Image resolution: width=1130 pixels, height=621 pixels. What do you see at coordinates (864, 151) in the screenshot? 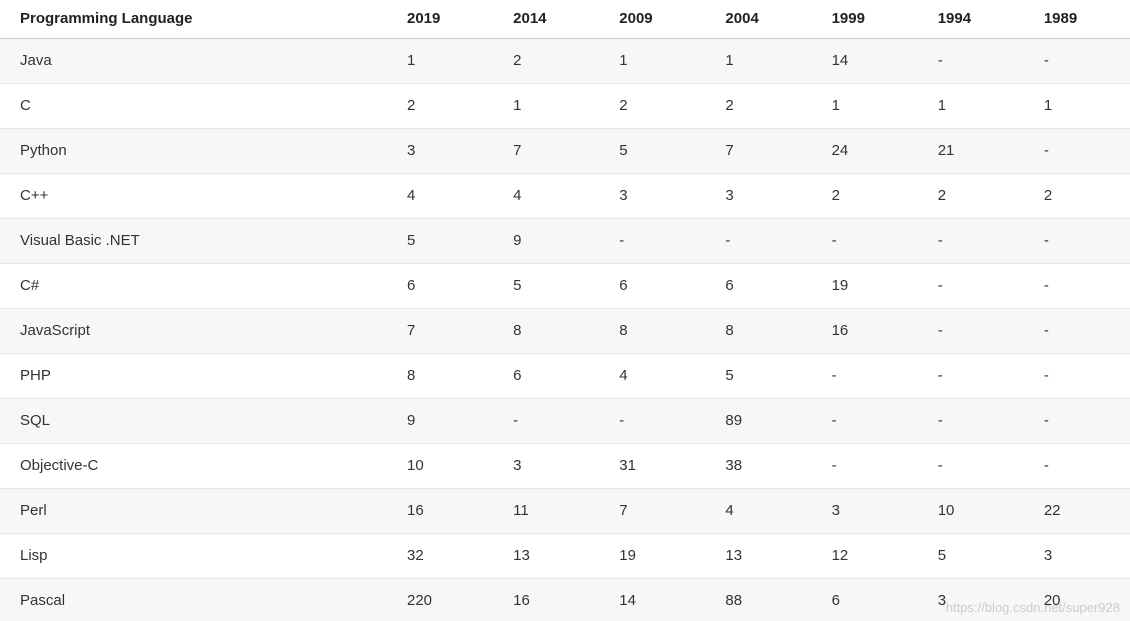
I see `rank-cell: 24` at bounding box center [864, 151].